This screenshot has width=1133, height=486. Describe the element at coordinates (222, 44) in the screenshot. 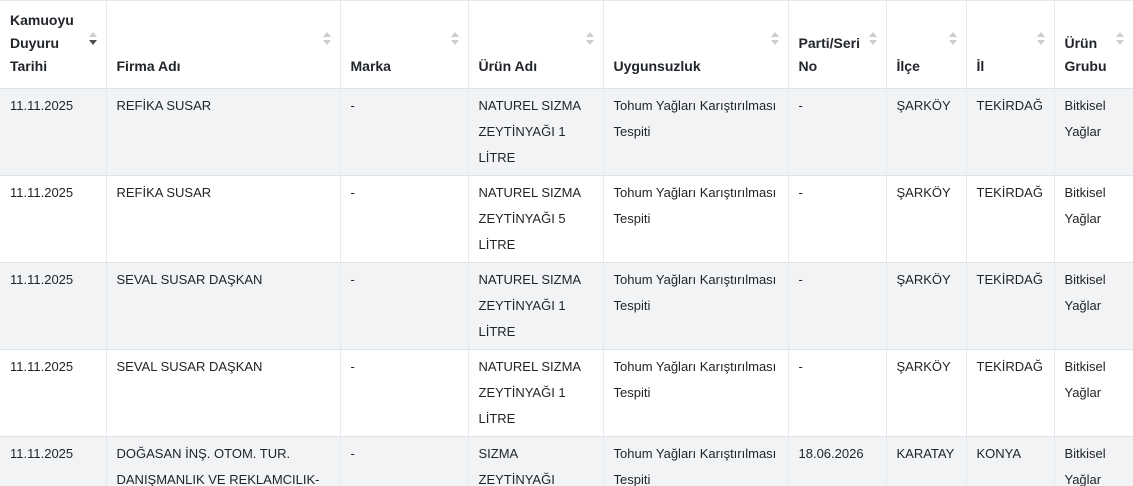

I see `column-header-firma-adi: Firma Adı` at that location.